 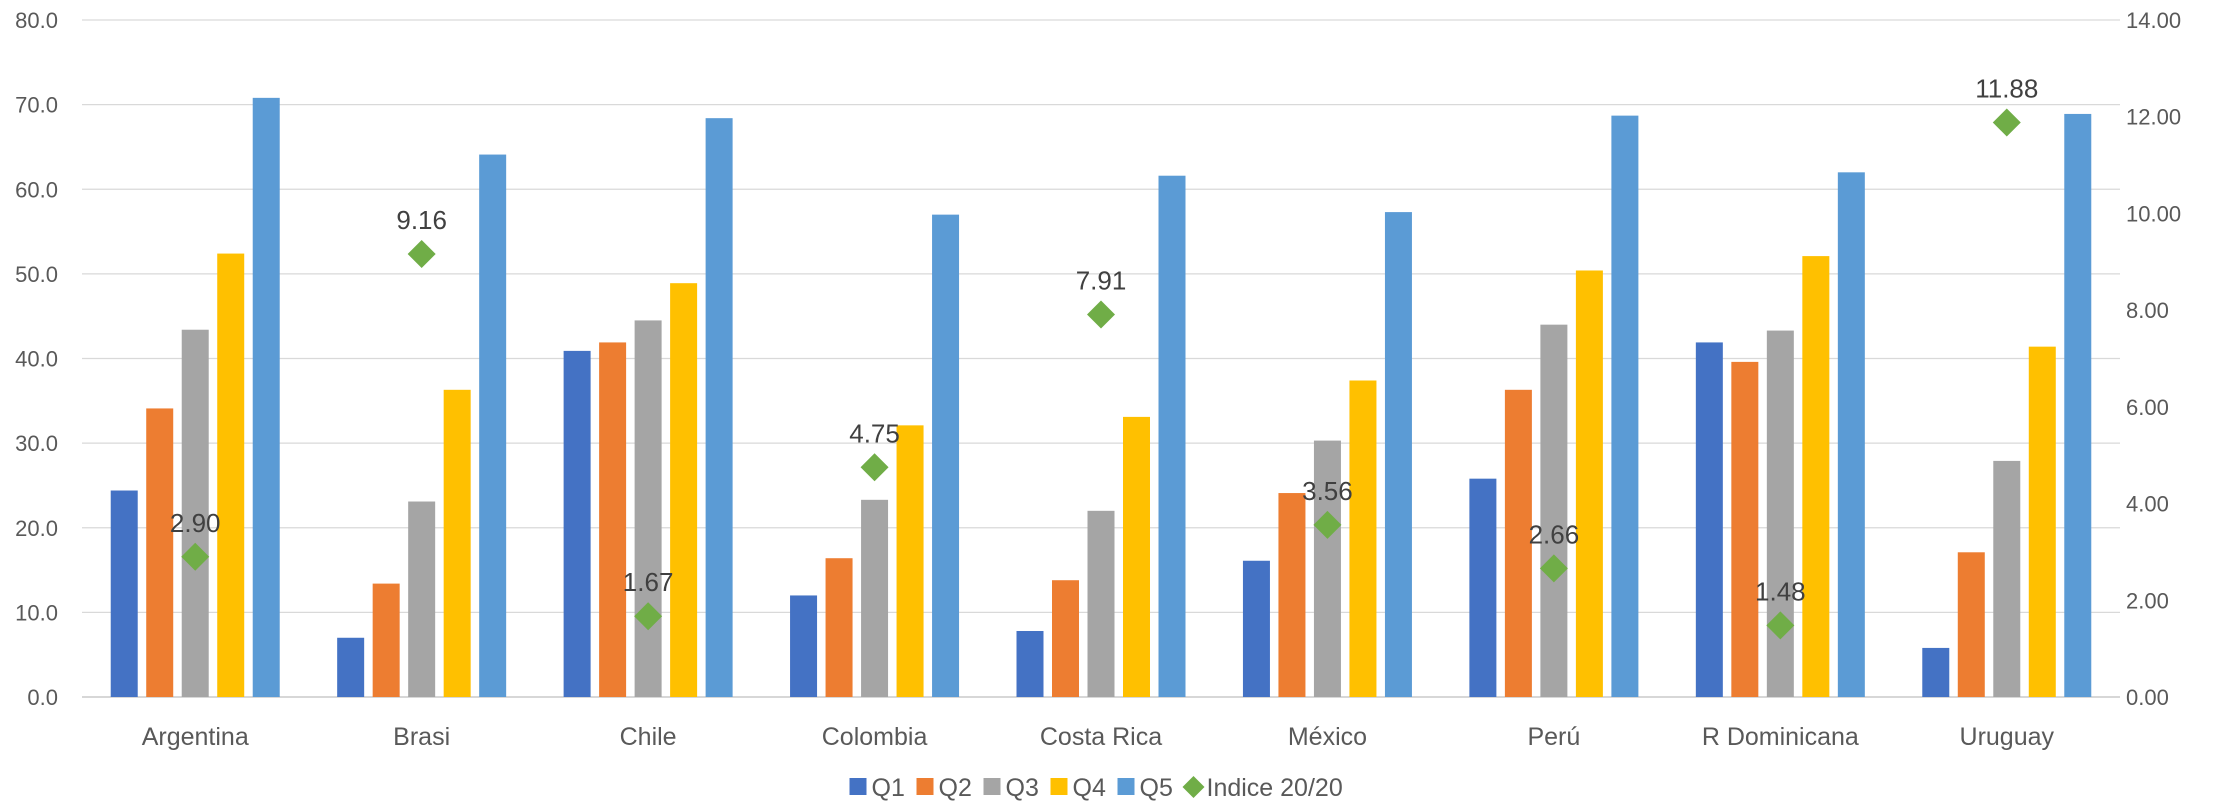 What do you see at coordinates (877, 788) in the screenshot?
I see `legend-item-q1: Q1` at bounding box center [877, 788].